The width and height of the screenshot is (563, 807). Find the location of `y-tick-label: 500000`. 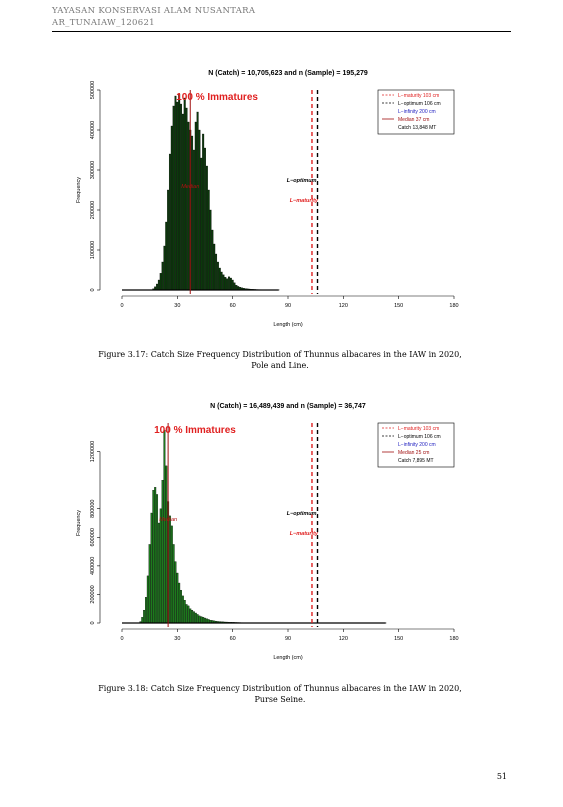

y-tick-label: 500000 is located at coordinates (93, 90).